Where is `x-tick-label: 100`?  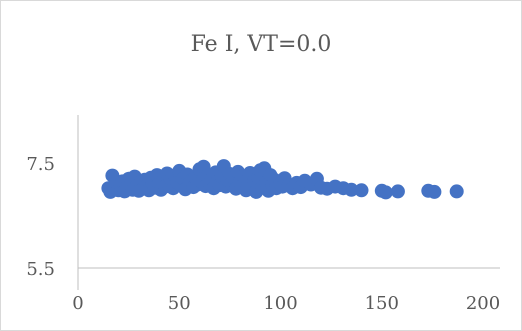 x-tick-label: 100 is located at coordinates (280, 303).